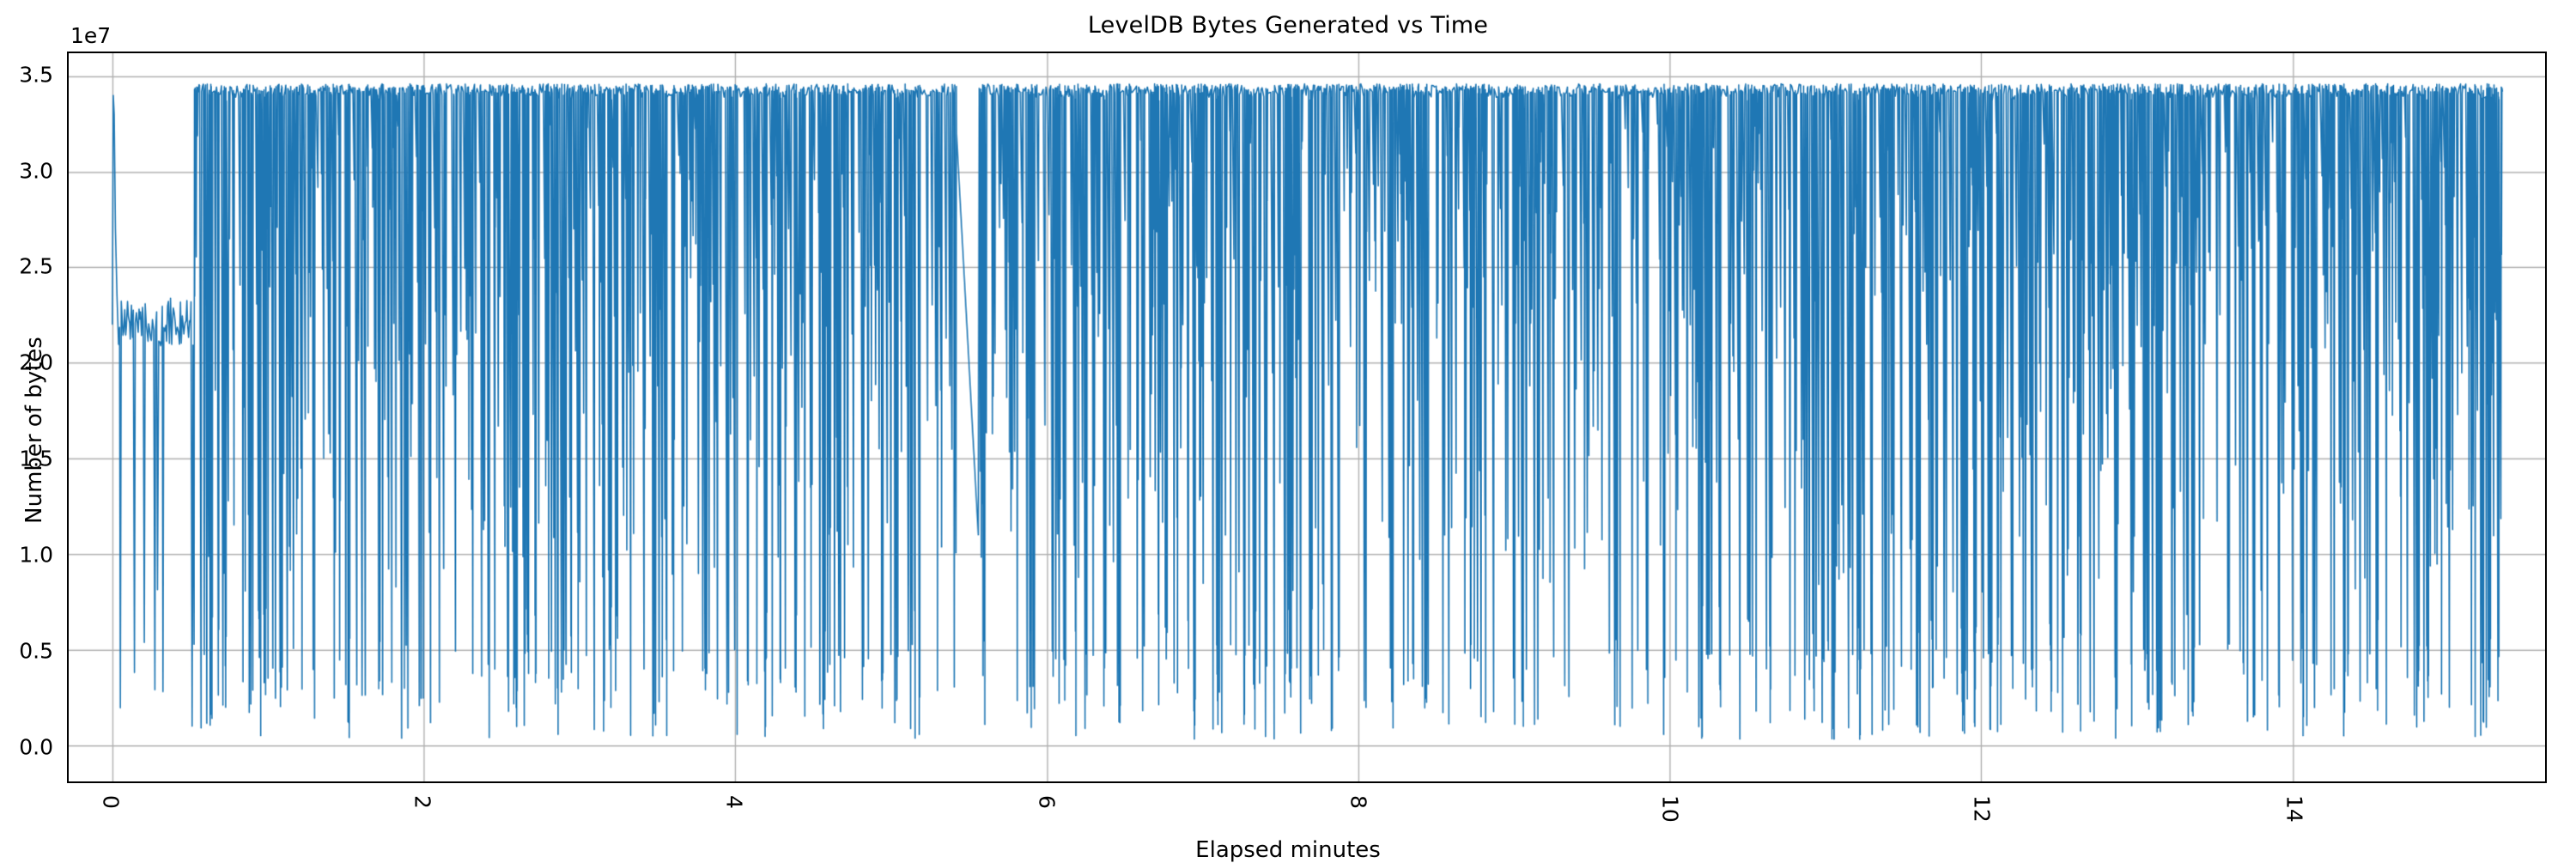 The width and height of the screenshot is (2576, 863). Describe the element at coordinates (1358, 802) in the screenshot. I see `x-tick-label: 8` at that location.